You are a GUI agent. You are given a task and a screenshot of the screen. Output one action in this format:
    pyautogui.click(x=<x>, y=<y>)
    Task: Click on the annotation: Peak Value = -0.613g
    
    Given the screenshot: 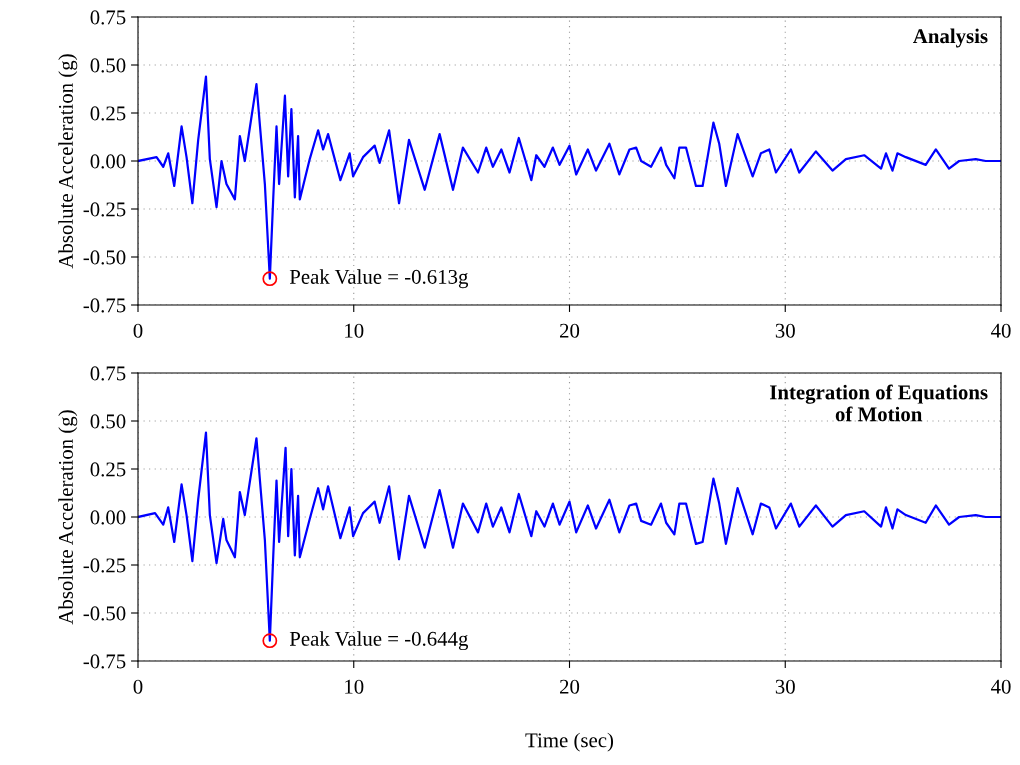 What is the action you would take?
    pyautogui.click(x=379, y=279)
    